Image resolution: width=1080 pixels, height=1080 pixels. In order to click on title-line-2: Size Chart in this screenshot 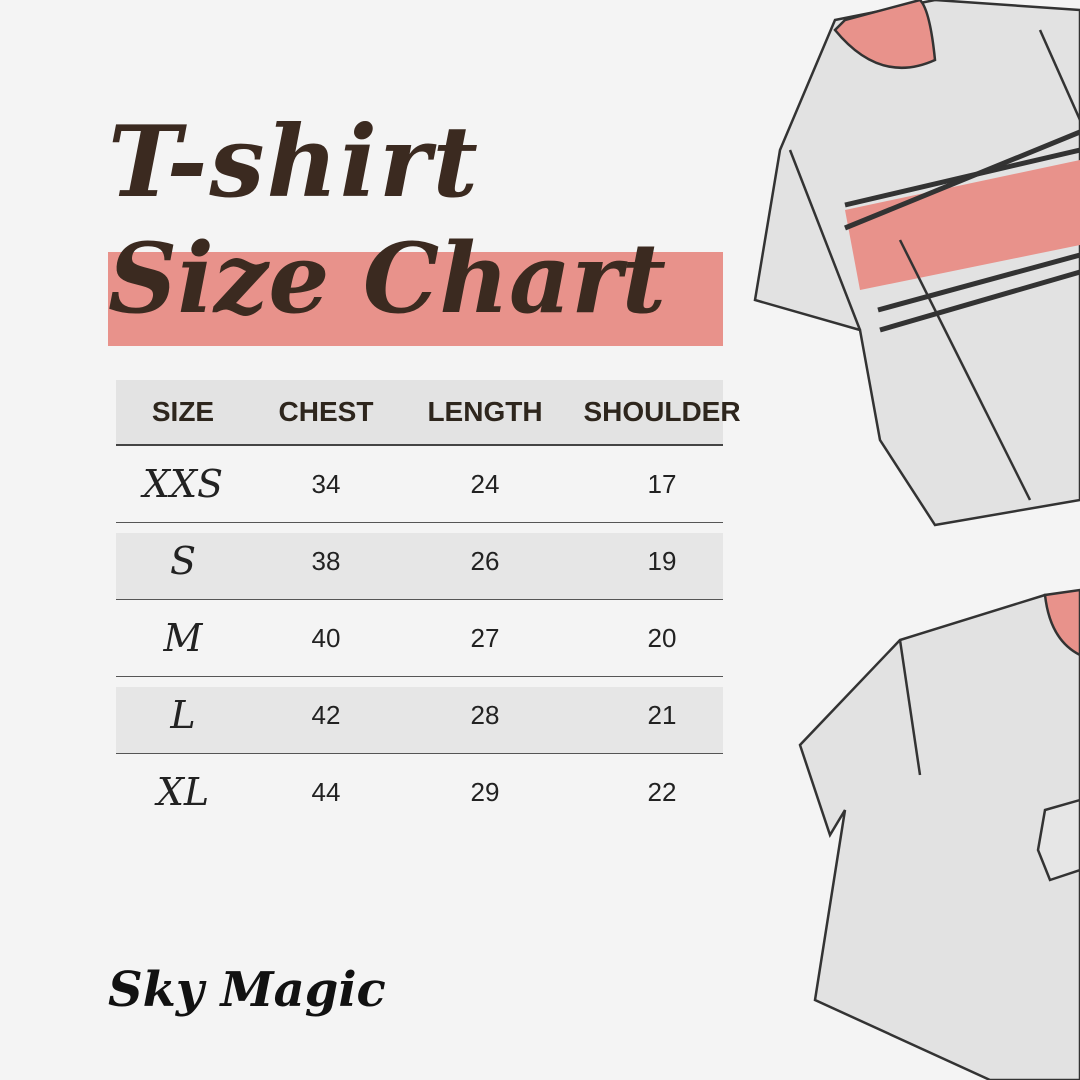, I will do `click(387, 278)`.